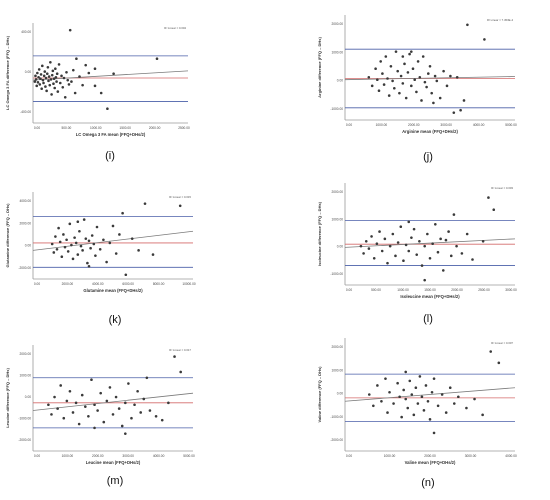 The width and height of the screenshot is (550, 500). I want to click on r-squared-label: R² Linear = 0.015, so click(180, 197).